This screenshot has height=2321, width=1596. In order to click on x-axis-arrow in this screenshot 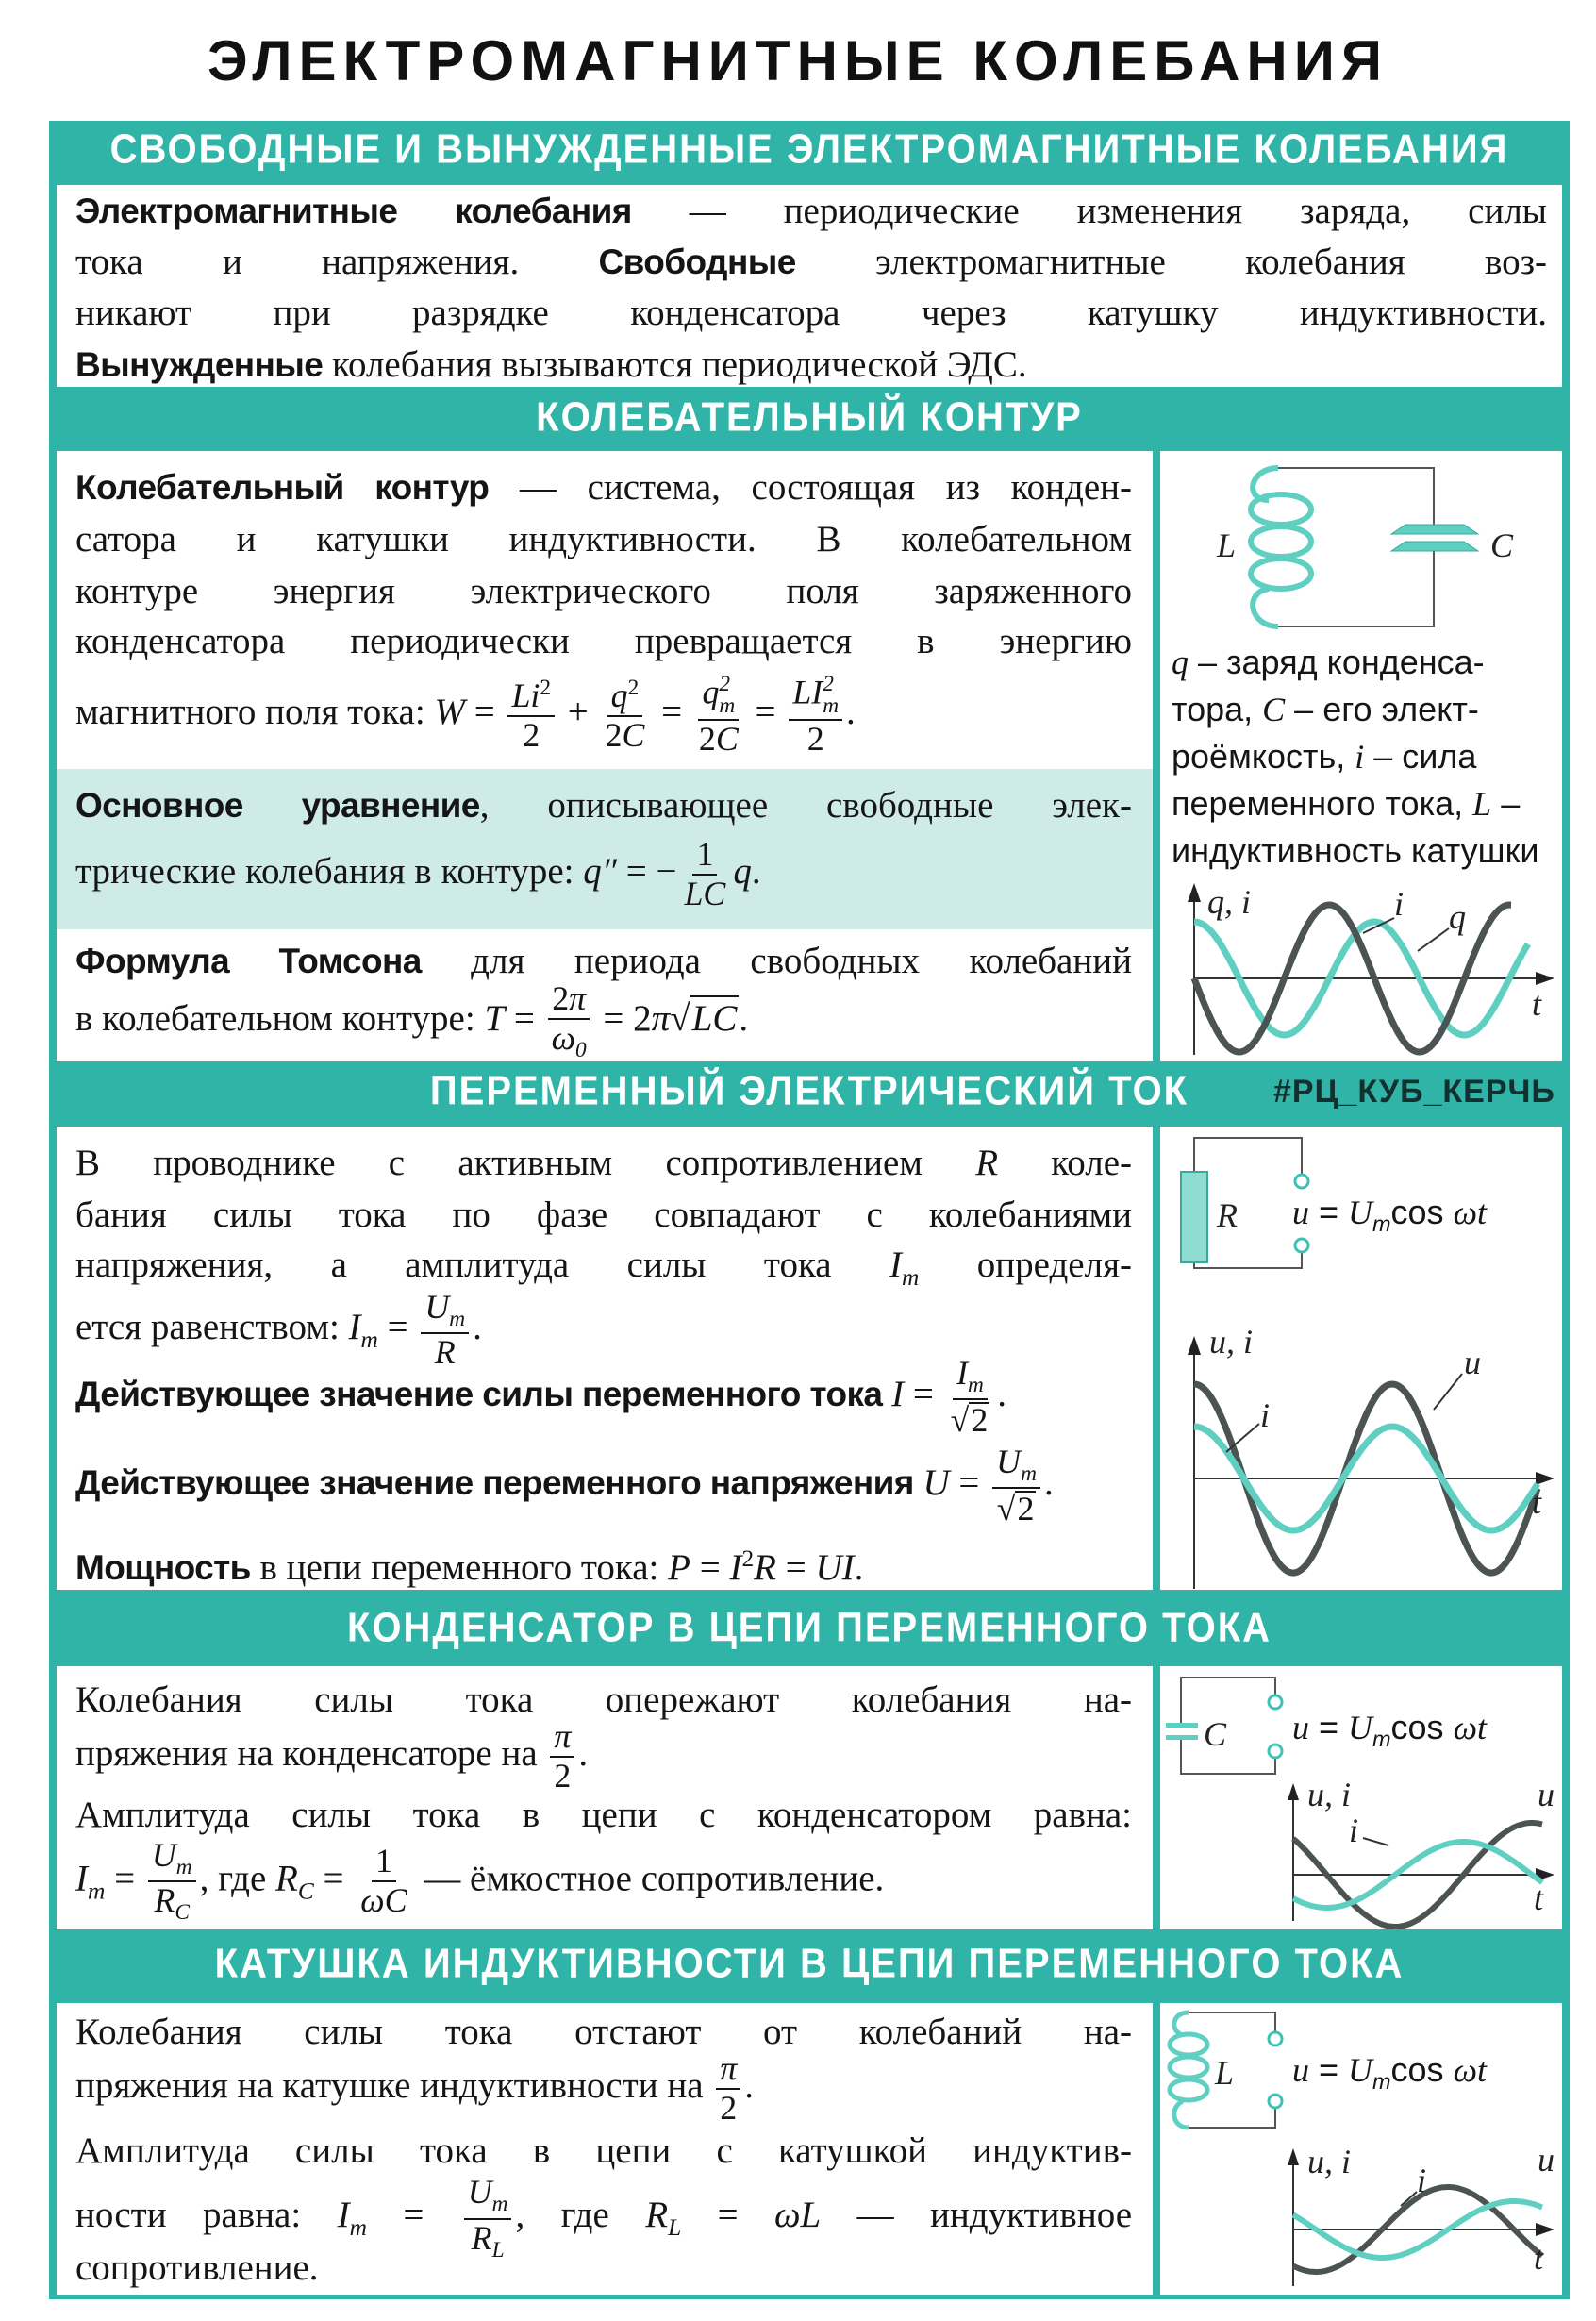, I will do `click(1545, 979)`.